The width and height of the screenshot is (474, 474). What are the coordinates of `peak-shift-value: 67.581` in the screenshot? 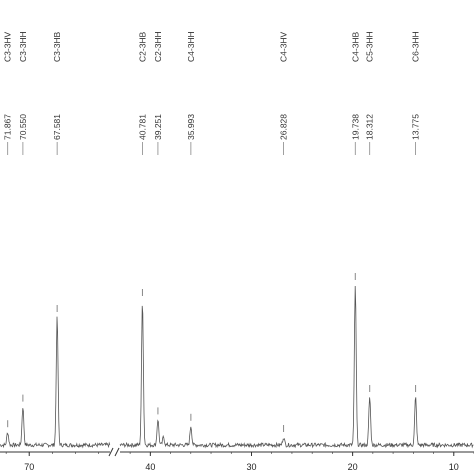 It's located at (57, 127).